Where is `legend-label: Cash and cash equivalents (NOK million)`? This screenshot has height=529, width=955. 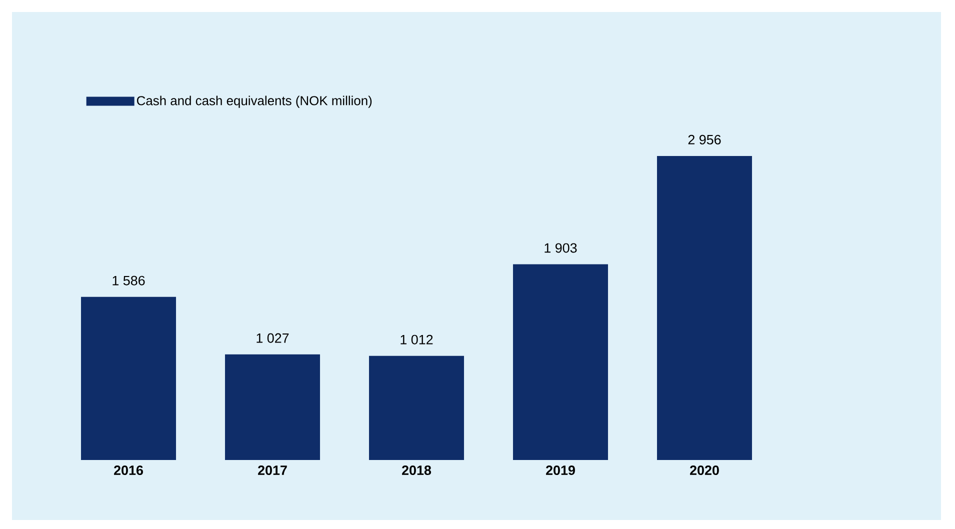
legend-label: Cash and cash equivalents (NOK million) is located at coordinates (254, 102).